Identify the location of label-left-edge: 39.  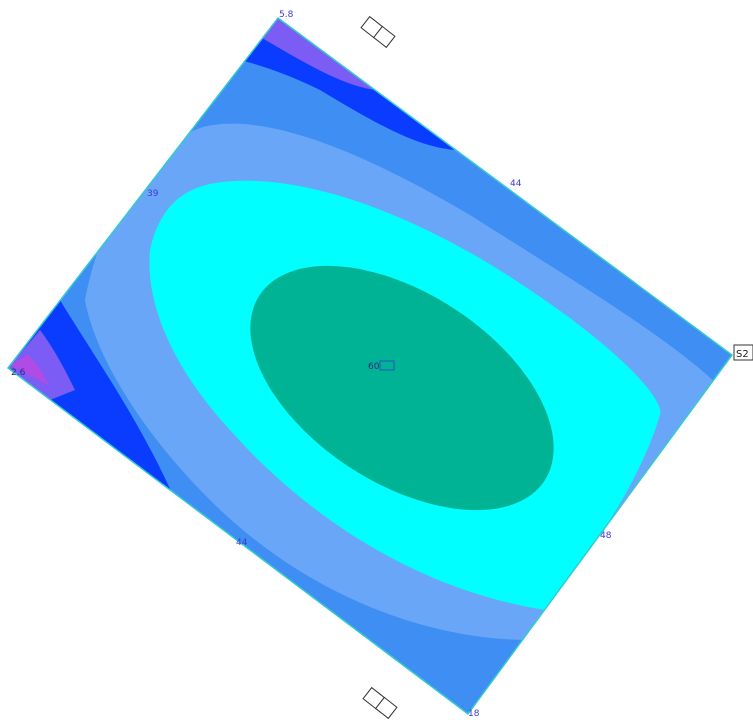
(153, 194).